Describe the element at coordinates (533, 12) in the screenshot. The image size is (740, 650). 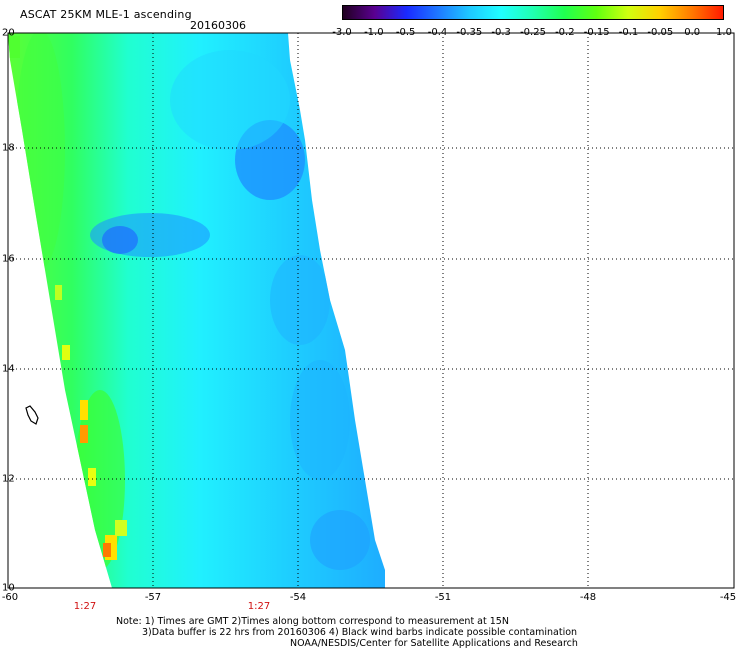
I see `colorbar` at that location.